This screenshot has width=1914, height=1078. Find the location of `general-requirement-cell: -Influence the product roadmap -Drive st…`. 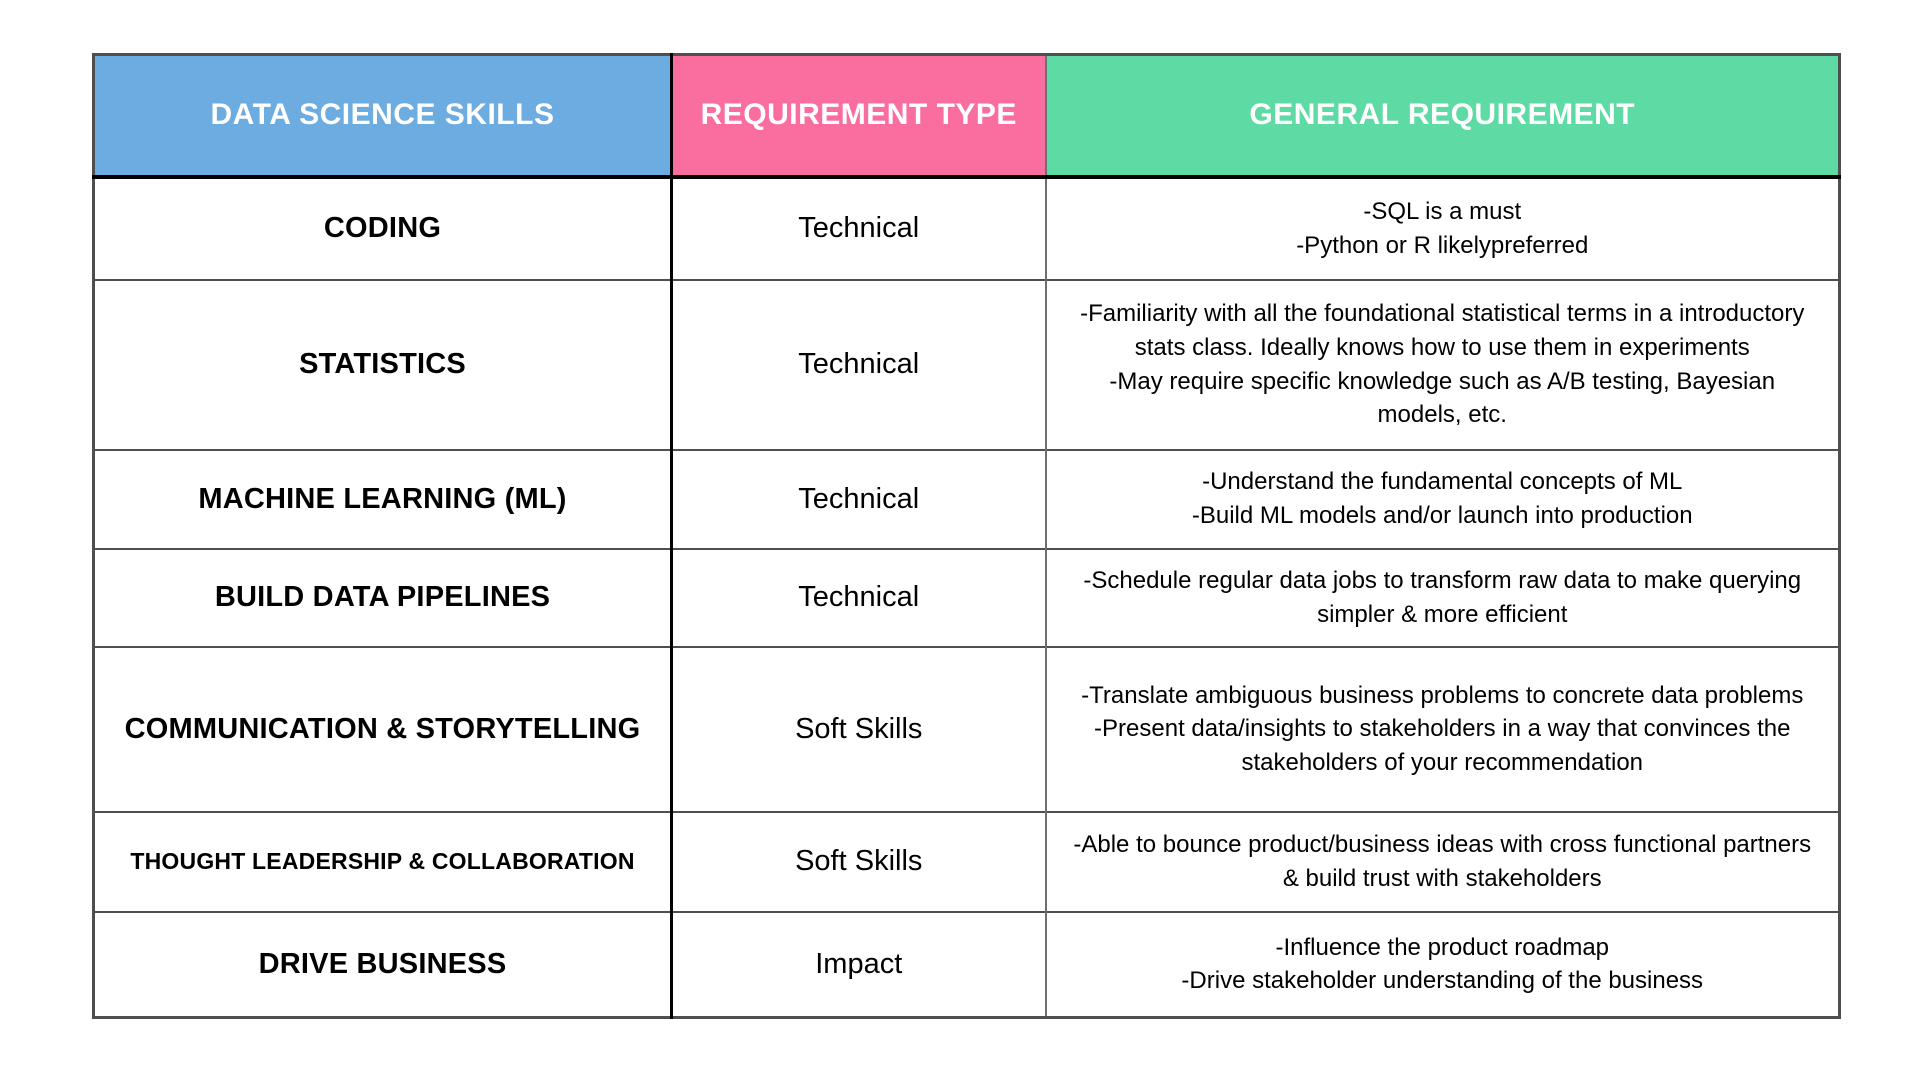

general-requirement-cell: -Influence the product roadmap -Drive st… is located at coordinates (1442, 964).